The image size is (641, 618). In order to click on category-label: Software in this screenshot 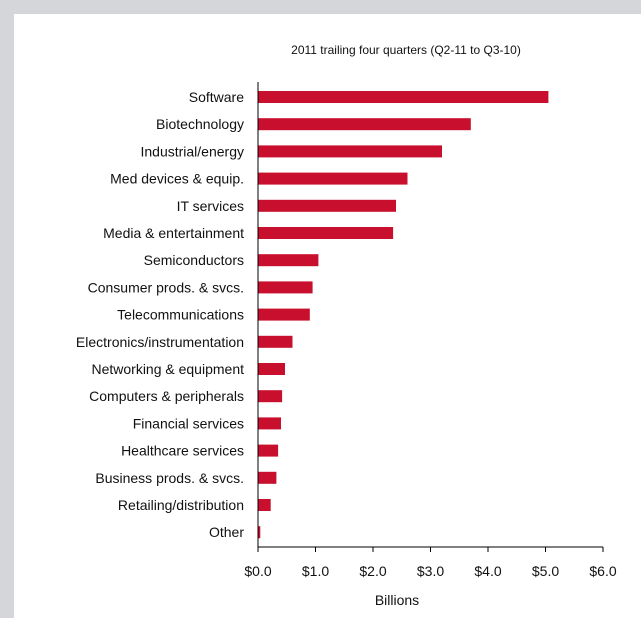, I will do `click(216, 97)`.